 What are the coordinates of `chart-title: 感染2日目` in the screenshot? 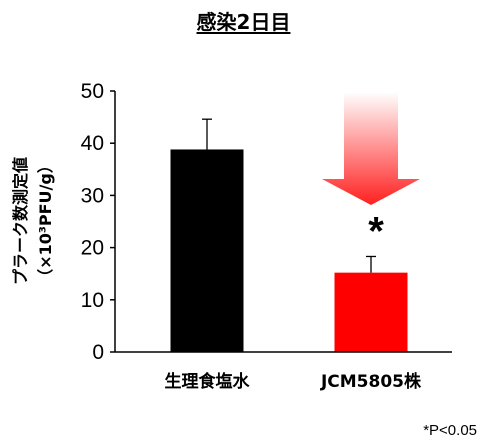 It's located at (243, 20).